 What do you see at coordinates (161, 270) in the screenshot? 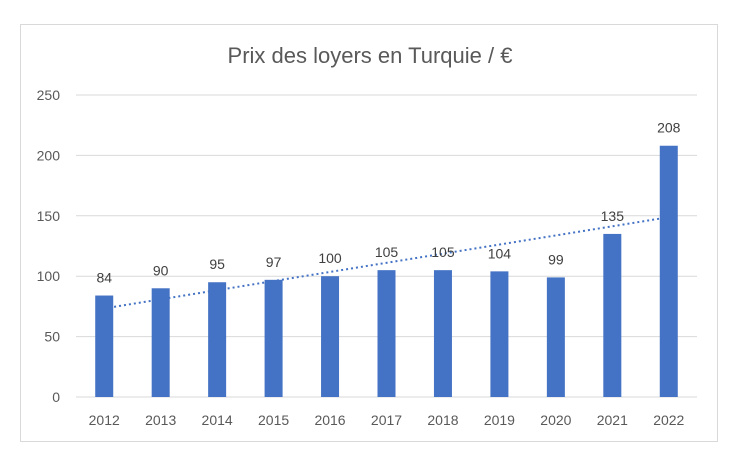
I see `data-label: 90` at bounding box center [161, 270].